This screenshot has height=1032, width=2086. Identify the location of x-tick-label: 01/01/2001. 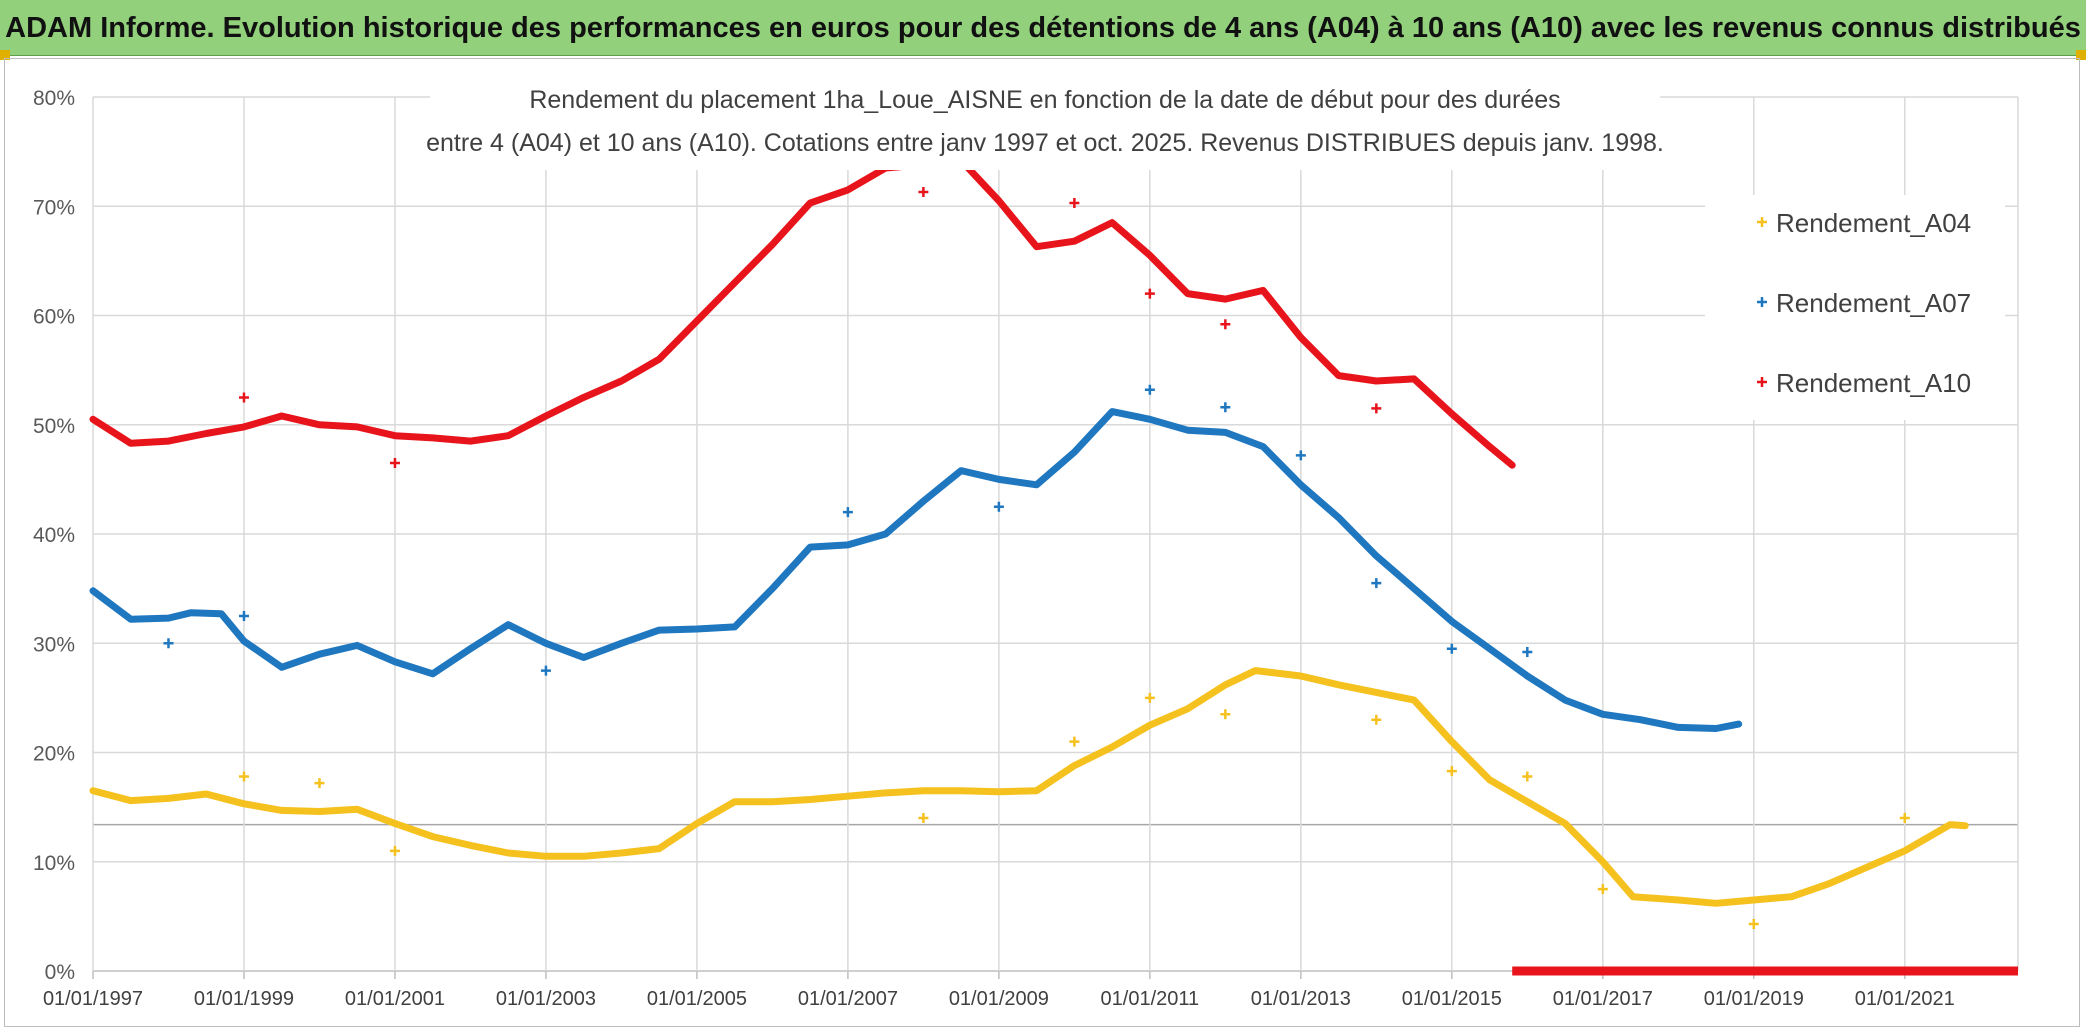
(395, 999).